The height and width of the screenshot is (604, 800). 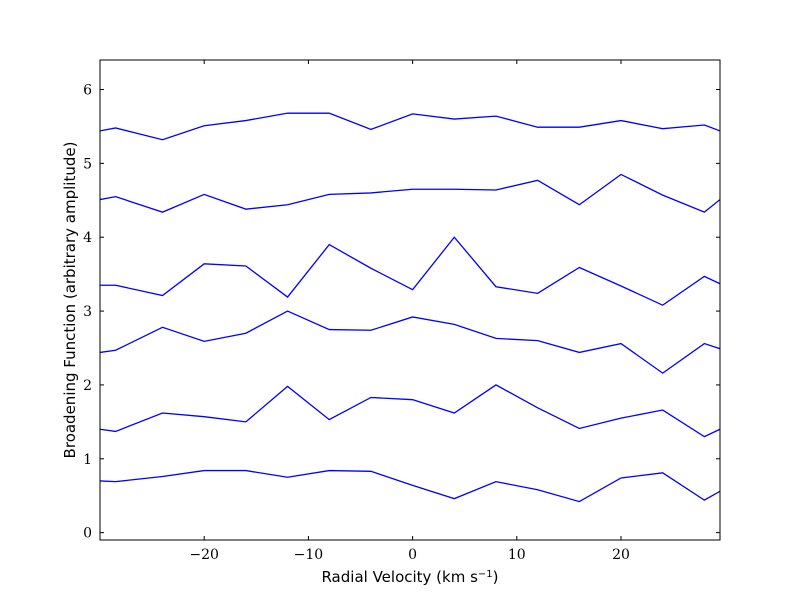 What do you see at coordinates (87, 460) in the screenshot?
I see `y-tick-label: 1` at bounding box center [87, 460].